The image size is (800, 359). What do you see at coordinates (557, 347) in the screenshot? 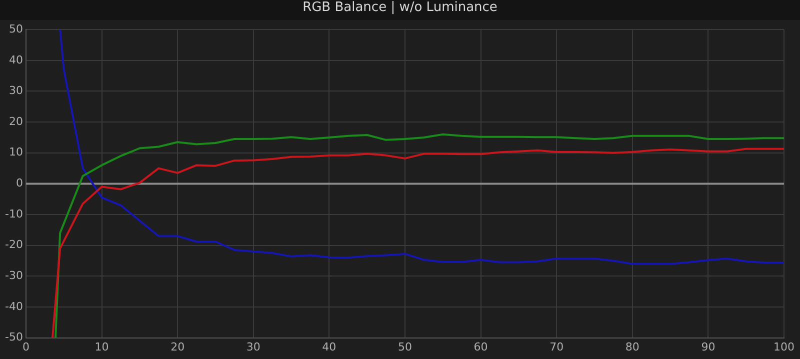
I see `x-tick-label: 70` at bounding box center [557, 347].